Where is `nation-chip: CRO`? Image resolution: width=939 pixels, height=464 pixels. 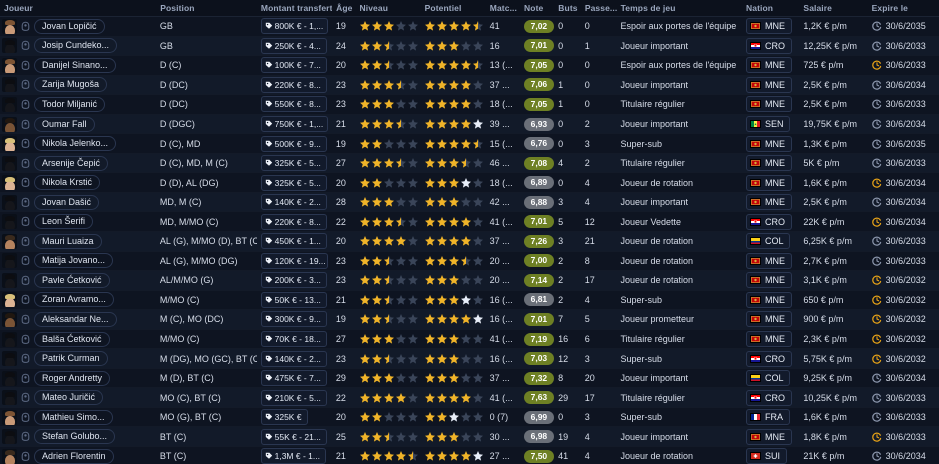
nation-chip: CRO is located at coordinates (768, 45).